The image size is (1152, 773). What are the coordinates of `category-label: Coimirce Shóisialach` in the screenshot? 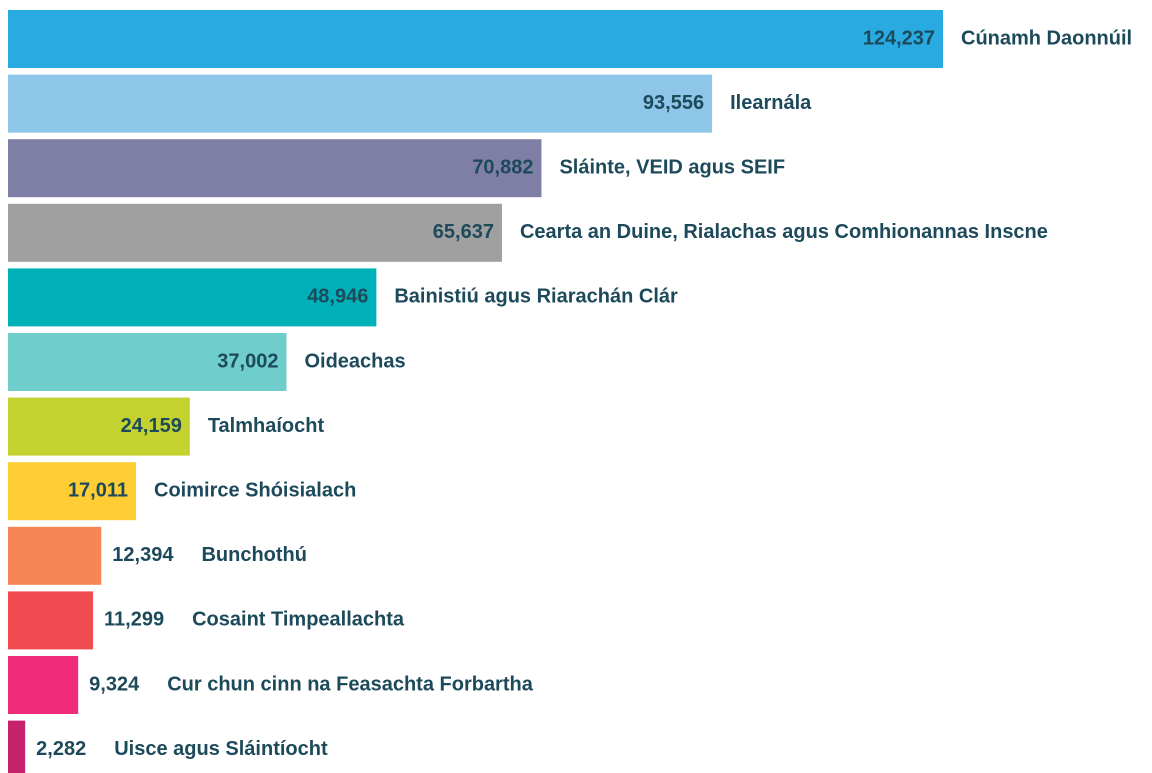 It's located at (255, 490).